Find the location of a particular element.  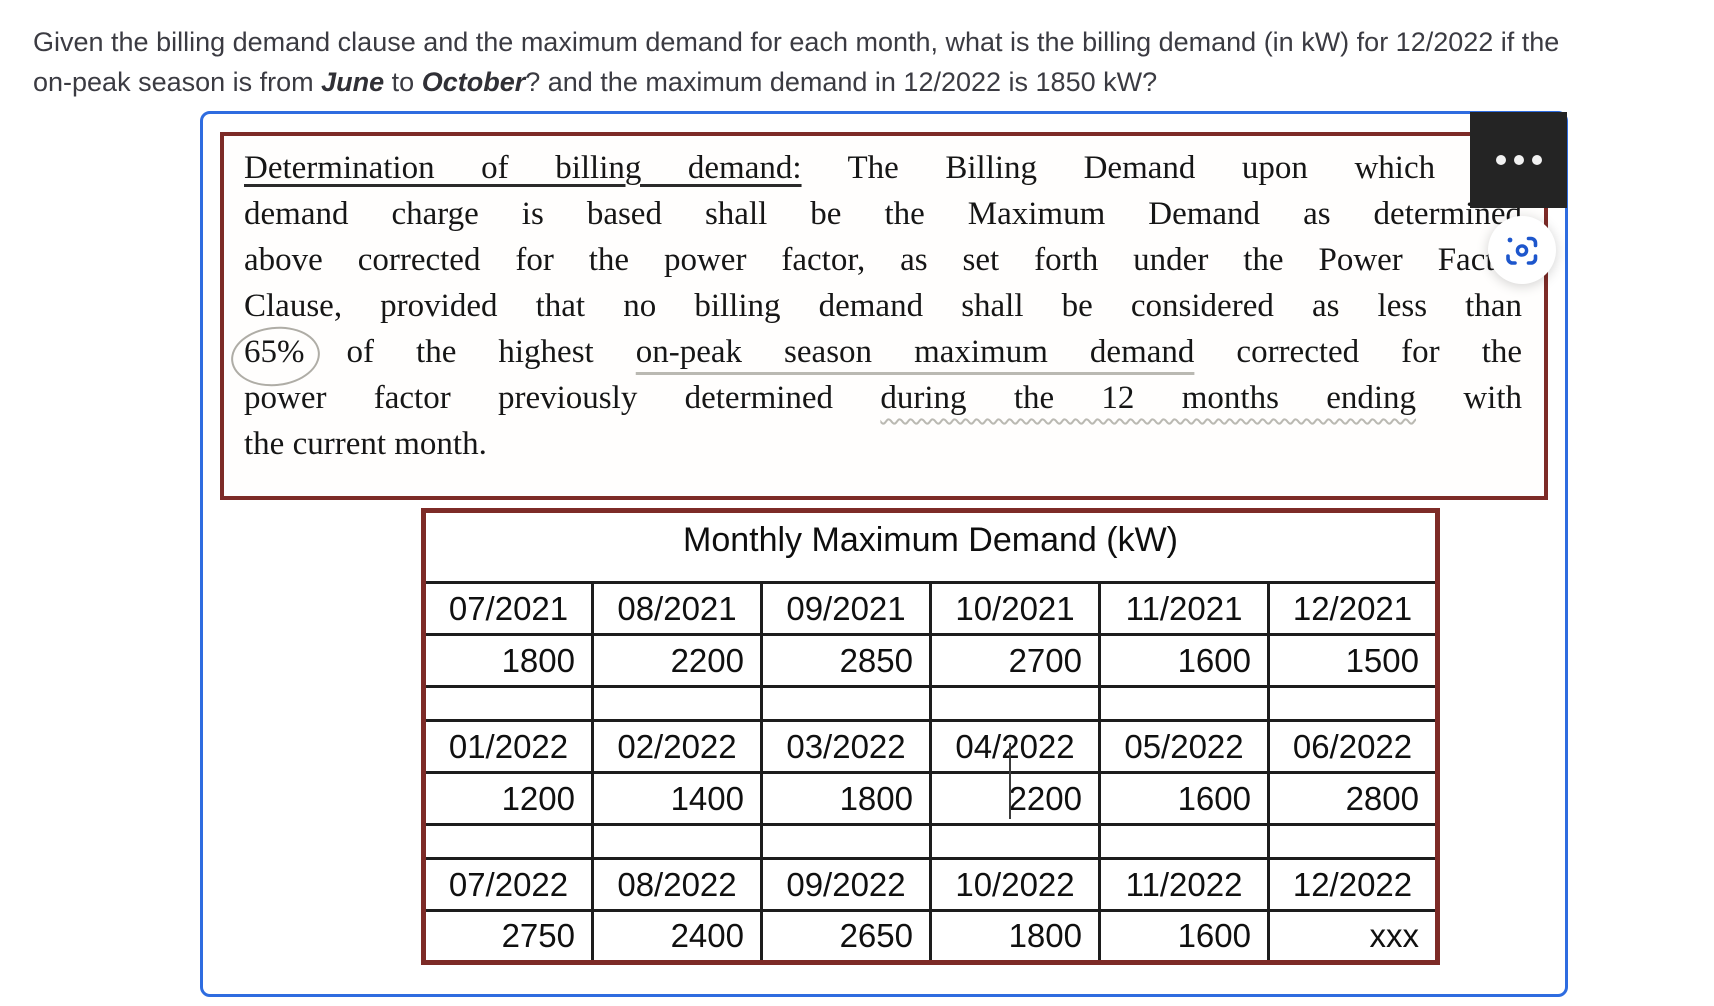

month-cell: 09/2021 is located at coordinates (846, 608).